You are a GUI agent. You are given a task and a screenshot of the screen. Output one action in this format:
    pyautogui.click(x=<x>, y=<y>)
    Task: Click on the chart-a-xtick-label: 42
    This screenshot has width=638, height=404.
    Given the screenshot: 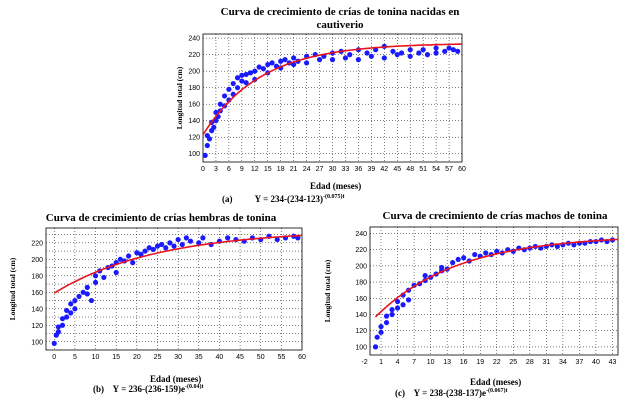 What is the action you would take?
    pyautogui.click(x=384, y=169)
    